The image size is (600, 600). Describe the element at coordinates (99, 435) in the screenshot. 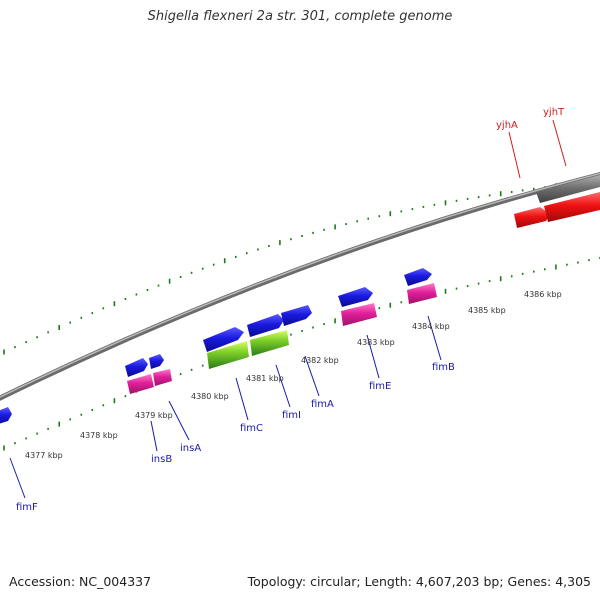

I see `tick-label: 4378 kbp` at that location.